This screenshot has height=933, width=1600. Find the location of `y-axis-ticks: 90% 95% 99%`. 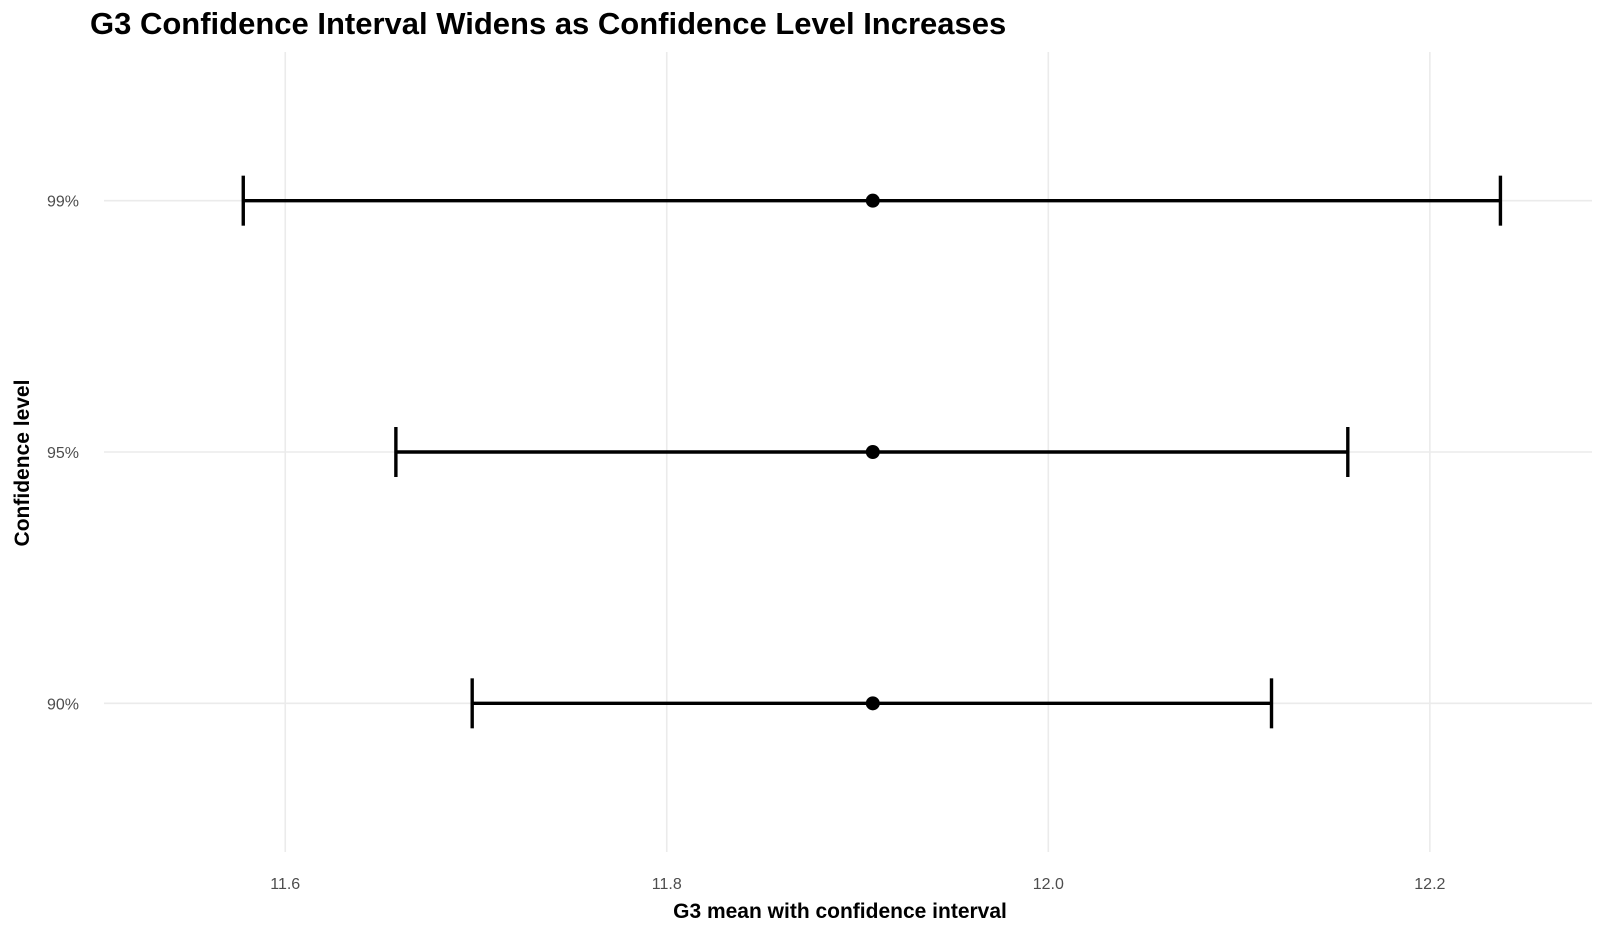

y-axis-ticks: 90% 95% 99% is located at coordinates (63, 454).